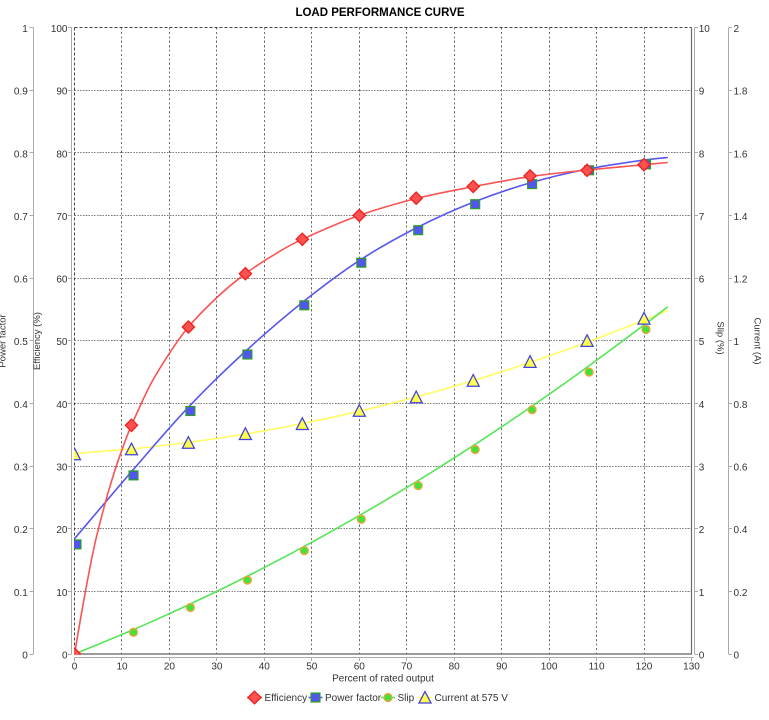 This screenshot has height=720, width=769. I want to click on svg-text: Efficiency (%), so click(37, 341).